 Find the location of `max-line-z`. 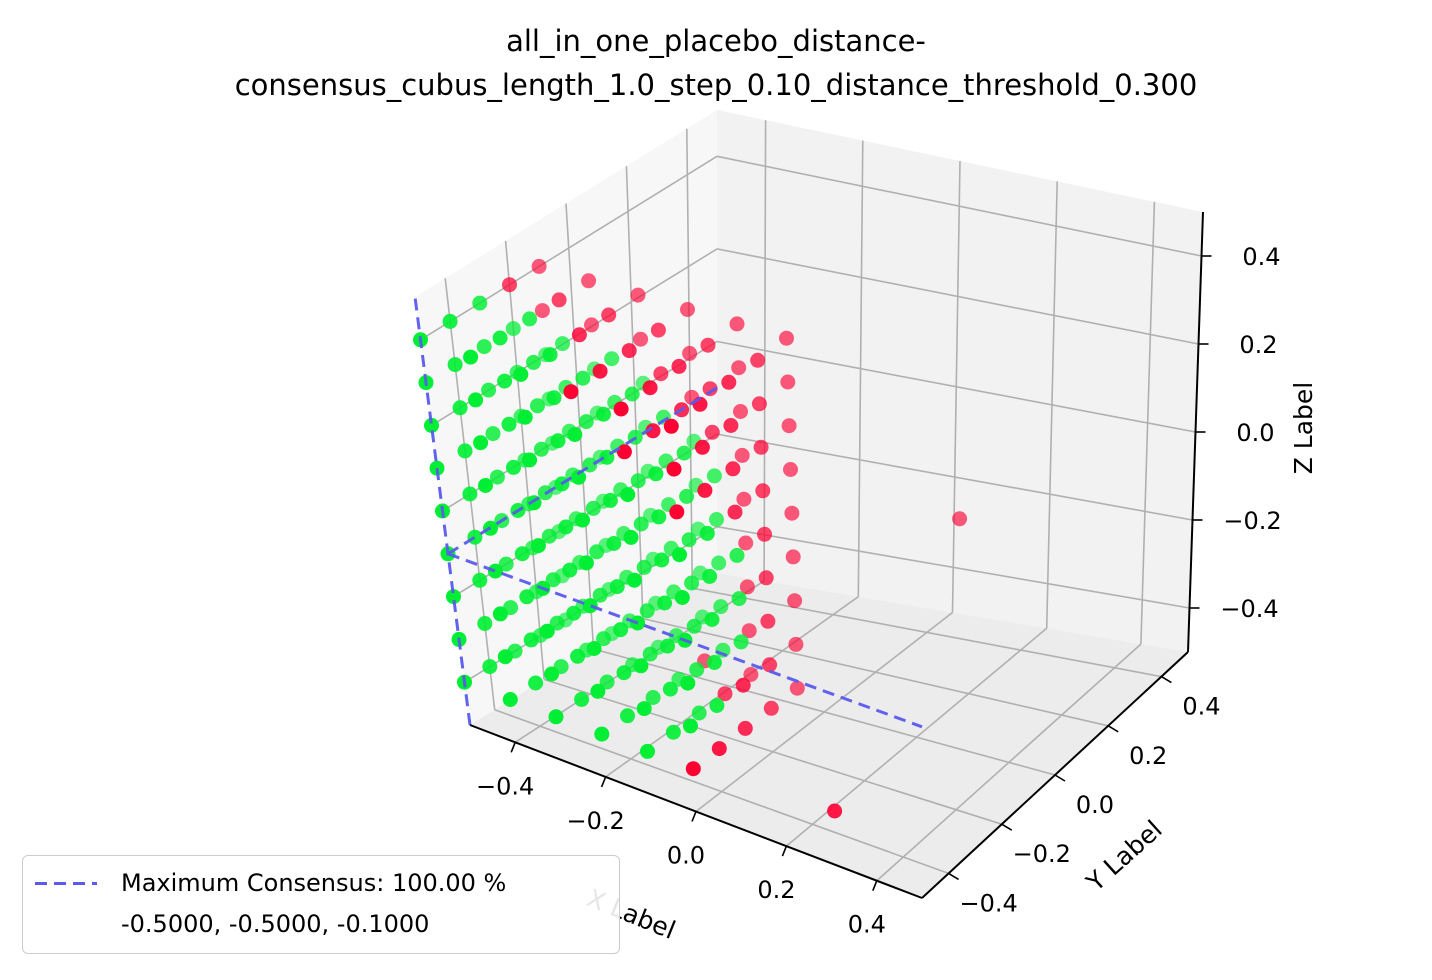

max-line-z is located at coordinates (442, 511).